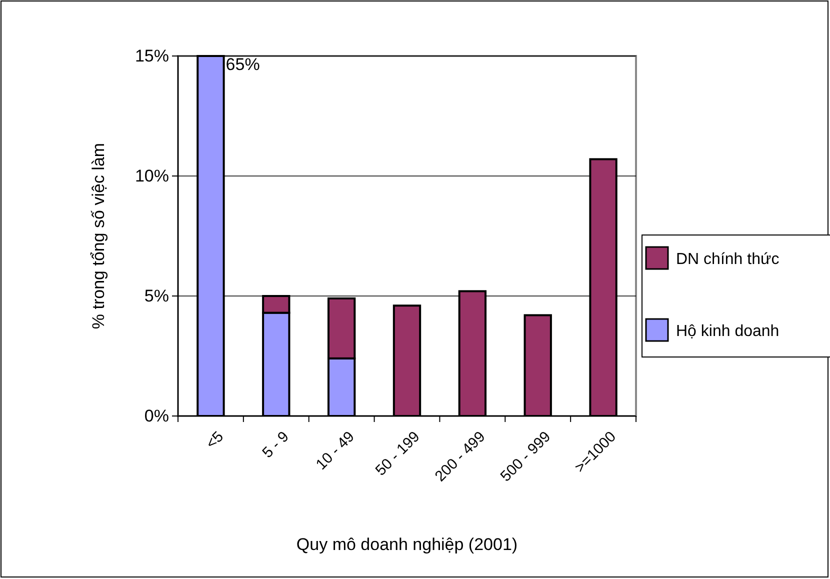 This screenshot has width=830, height=579. What do you see at coordinates (407, 544) in the screenshot?
I see `x-axis-title: Quy mô doanh nghiệp (2001)` at bounding box center [407, 544].